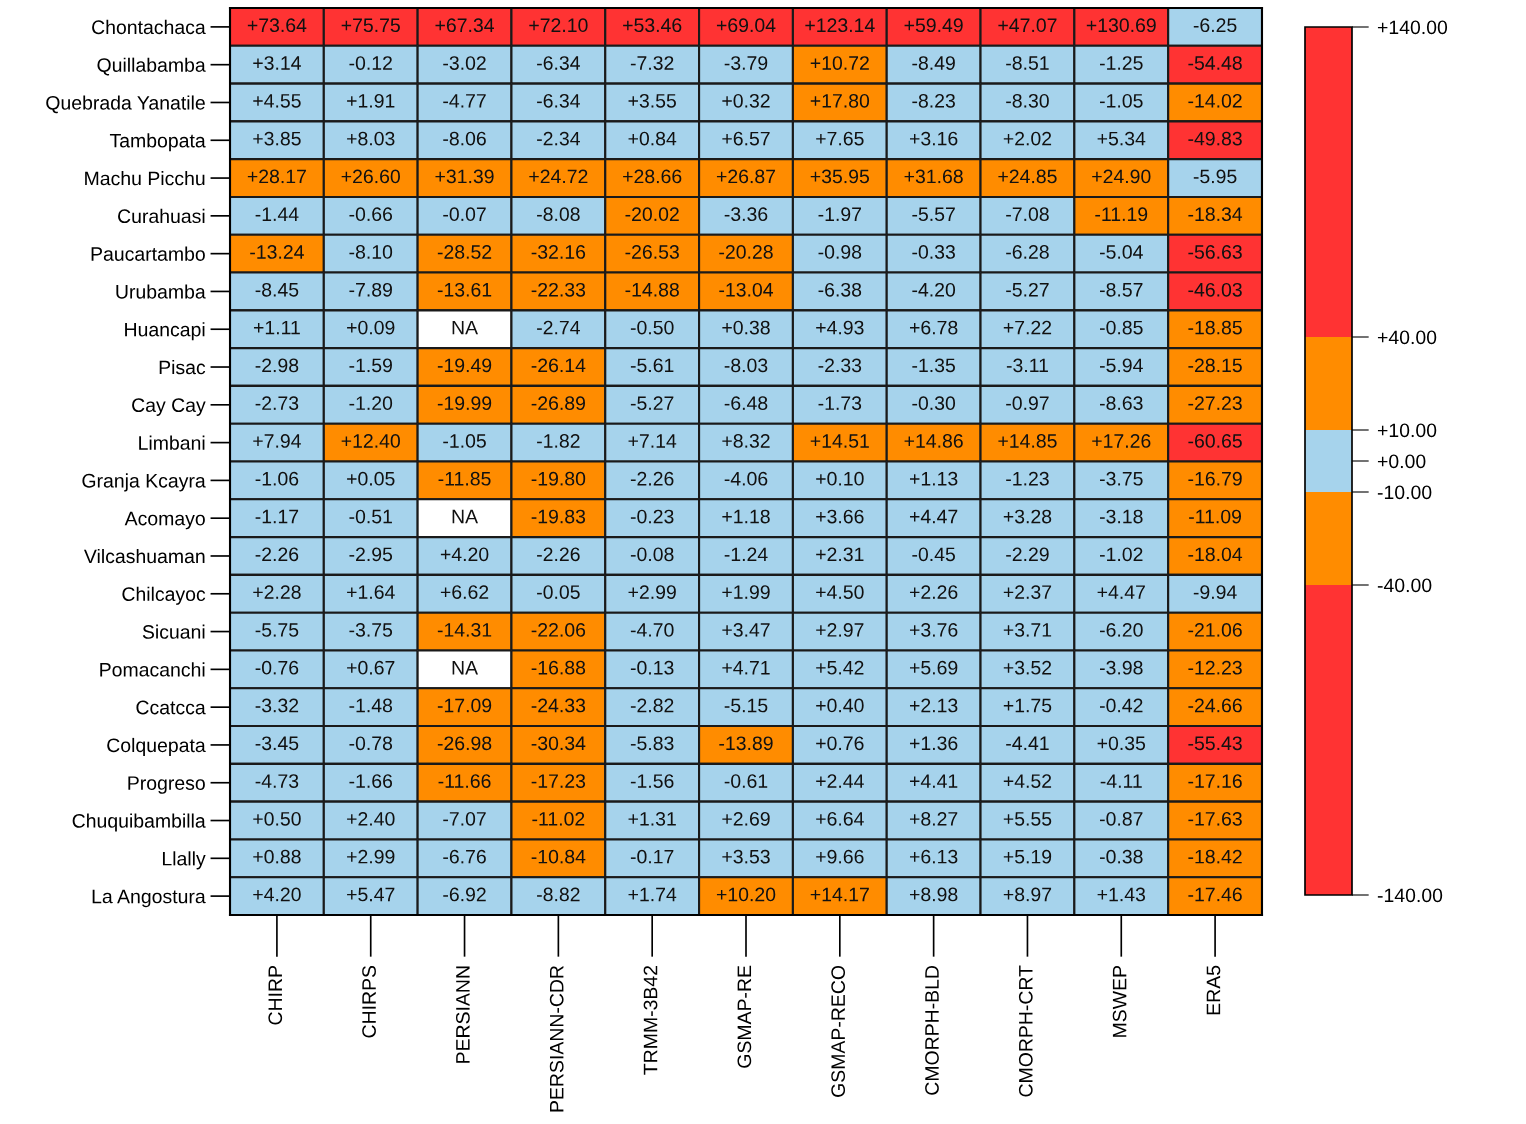 The height and width of the screenshot is (1124, 1526). Describe the element at coordinates (1027, 592) in the screenshot. I see `data-label: +2.37` at that location.